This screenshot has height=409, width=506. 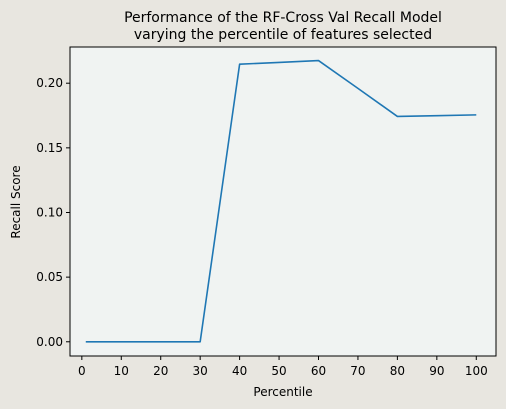 What do you see at coordinates (49, 148) in the screenshot?
I see `y-tick-label: 0.15` at bounding box center [49, 148].